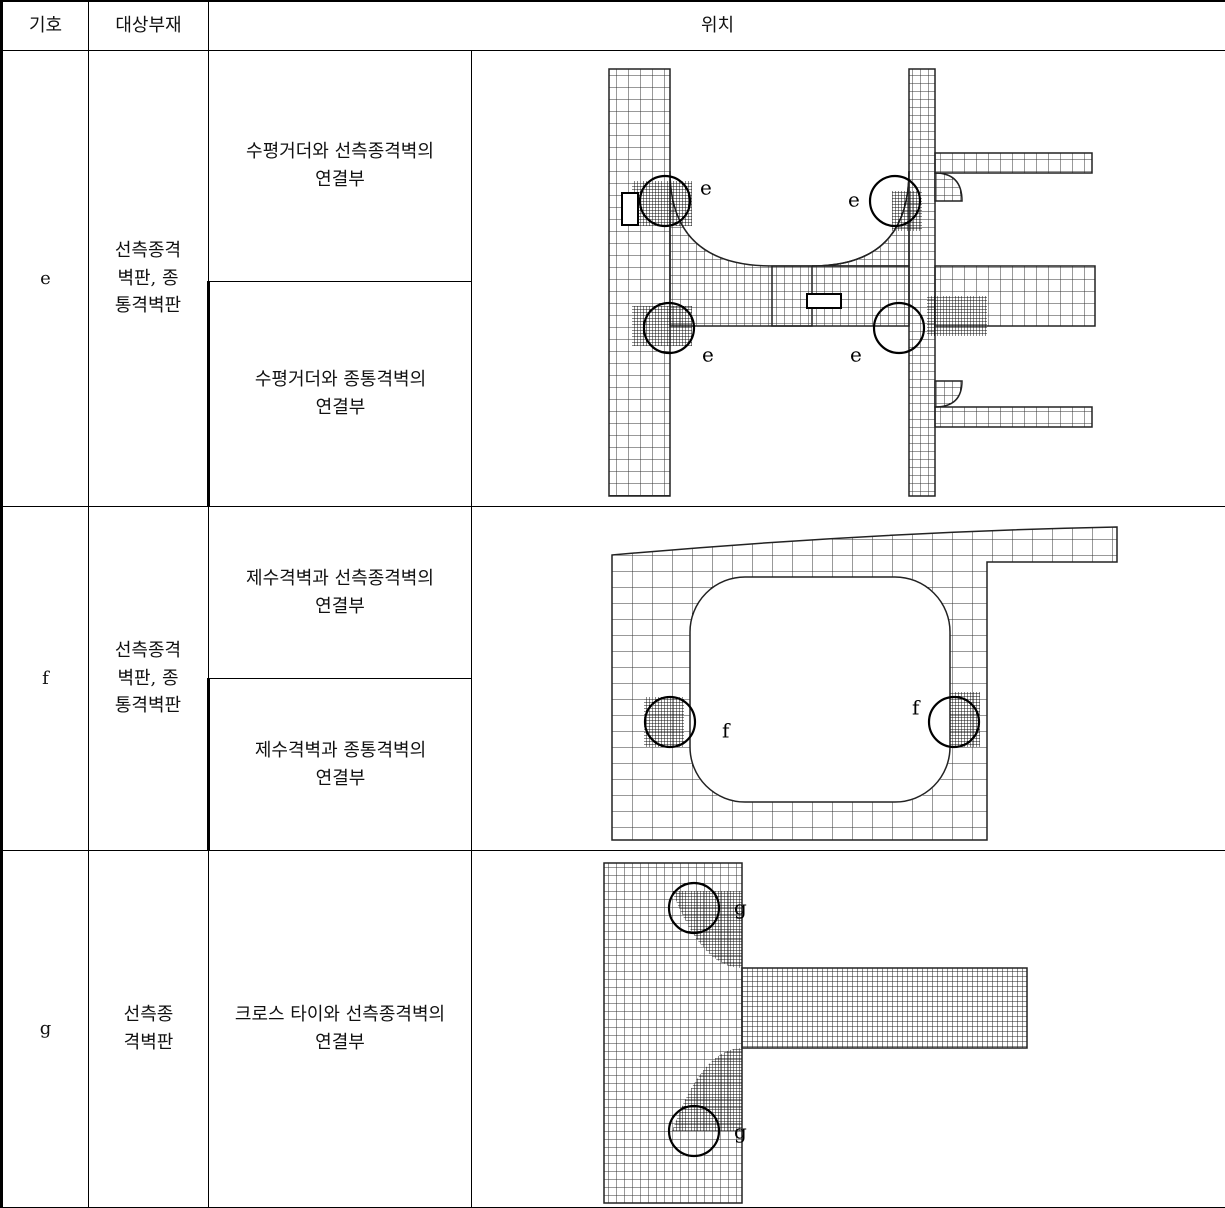 This screenshot has height=1208, width=1225. I want to click on location: 수평거더와 선측종격벽의 연결부, so click(340, 166).